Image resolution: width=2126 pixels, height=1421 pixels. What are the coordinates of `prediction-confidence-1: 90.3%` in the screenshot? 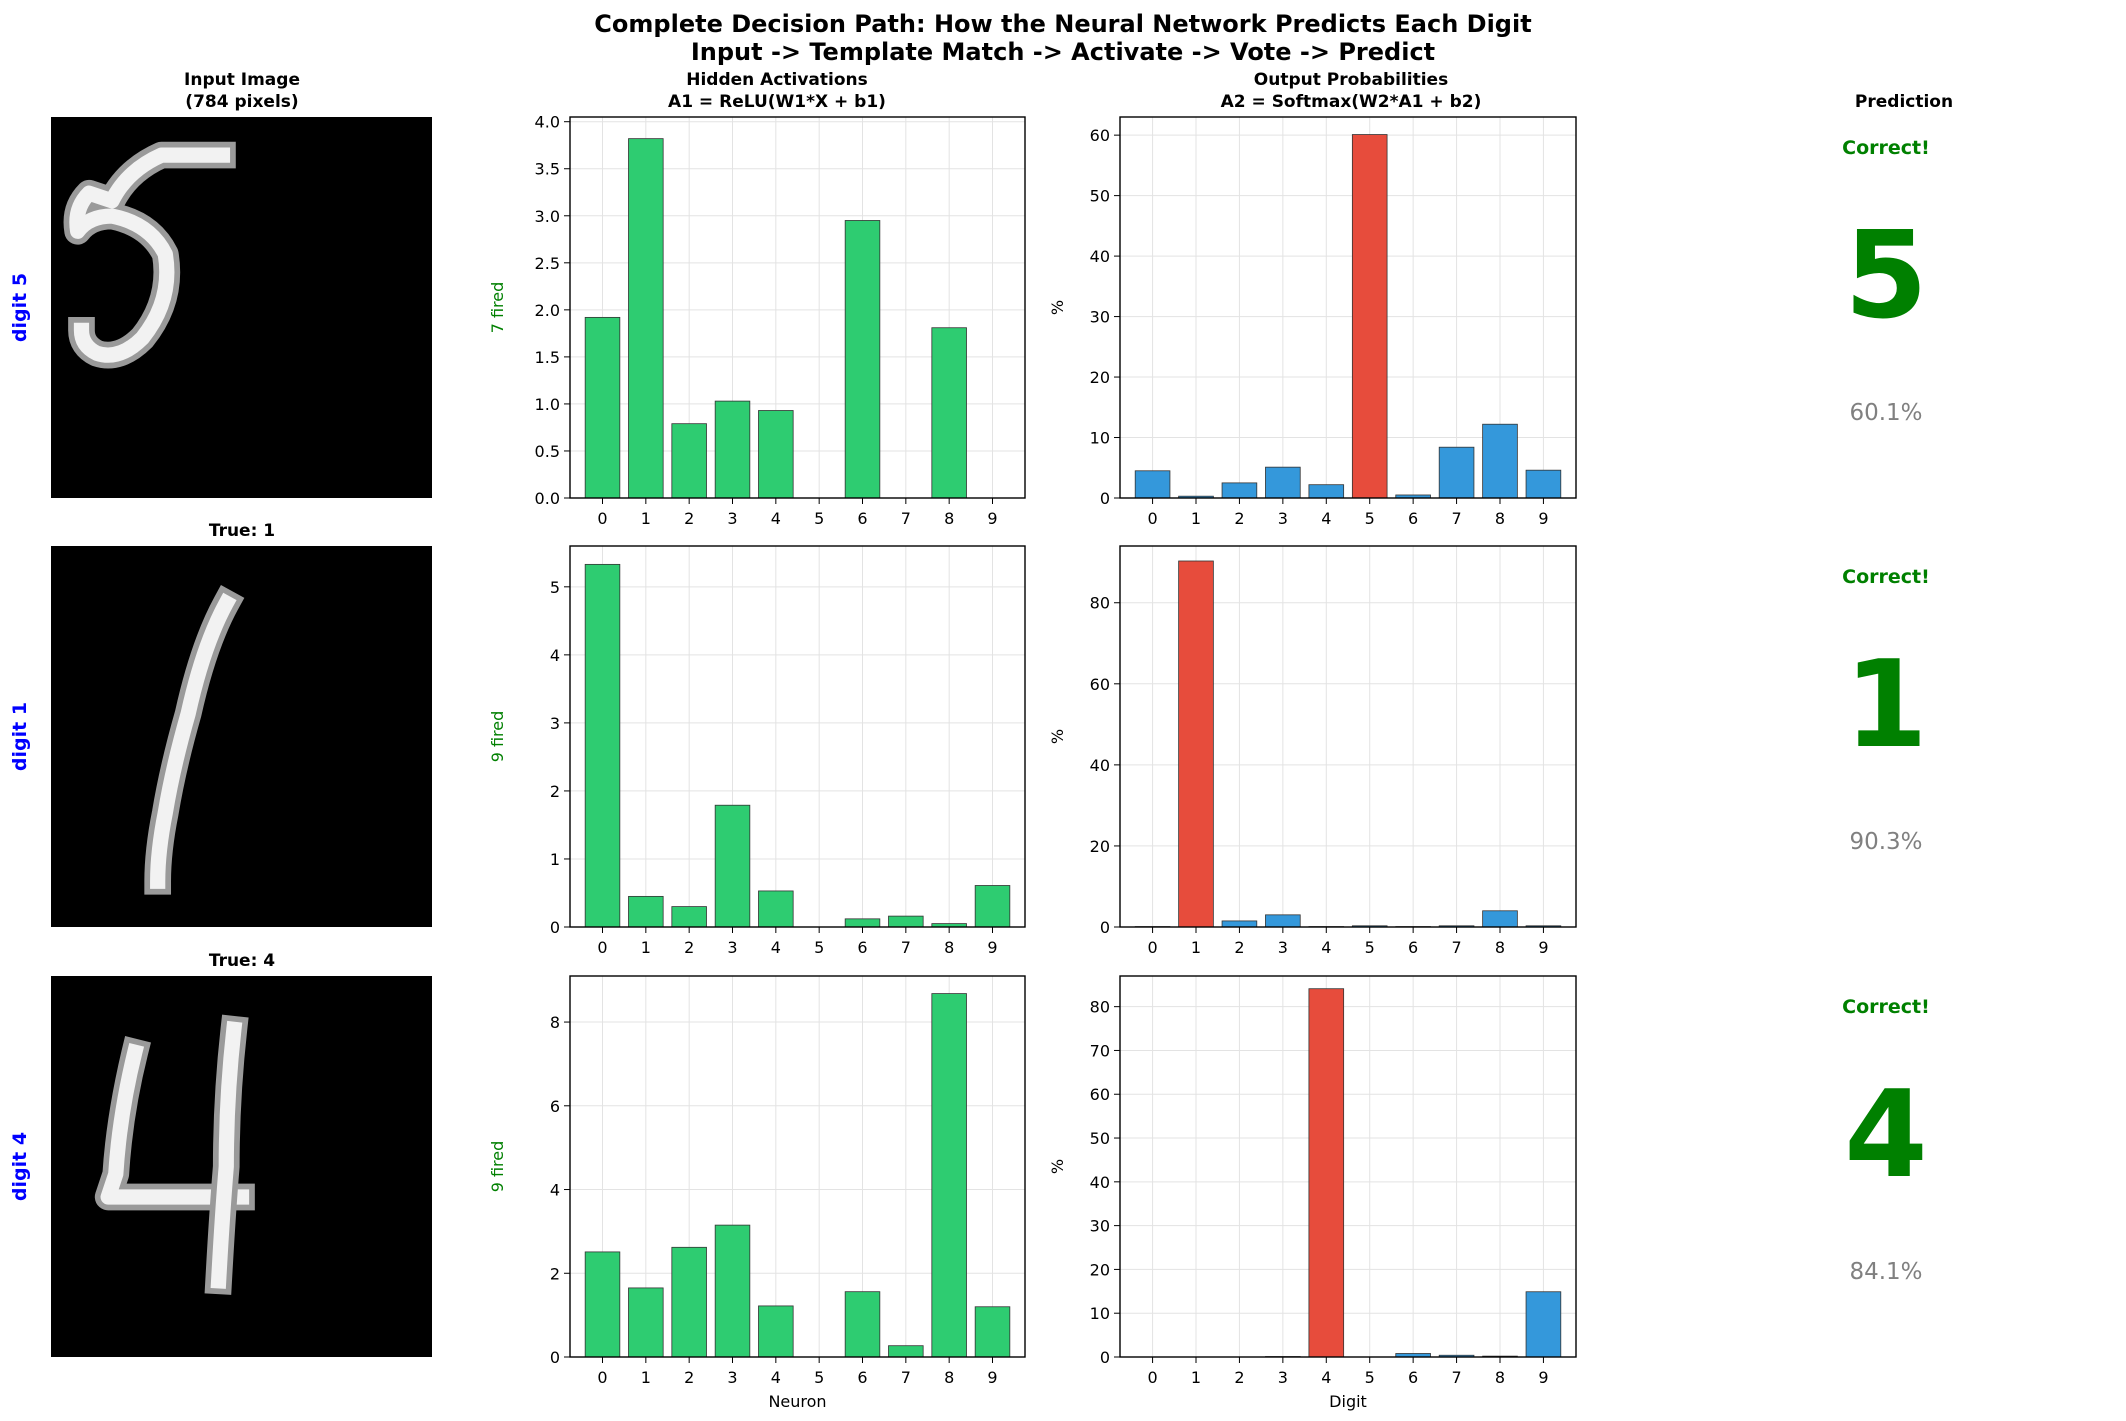 It's located at (1885, 842).